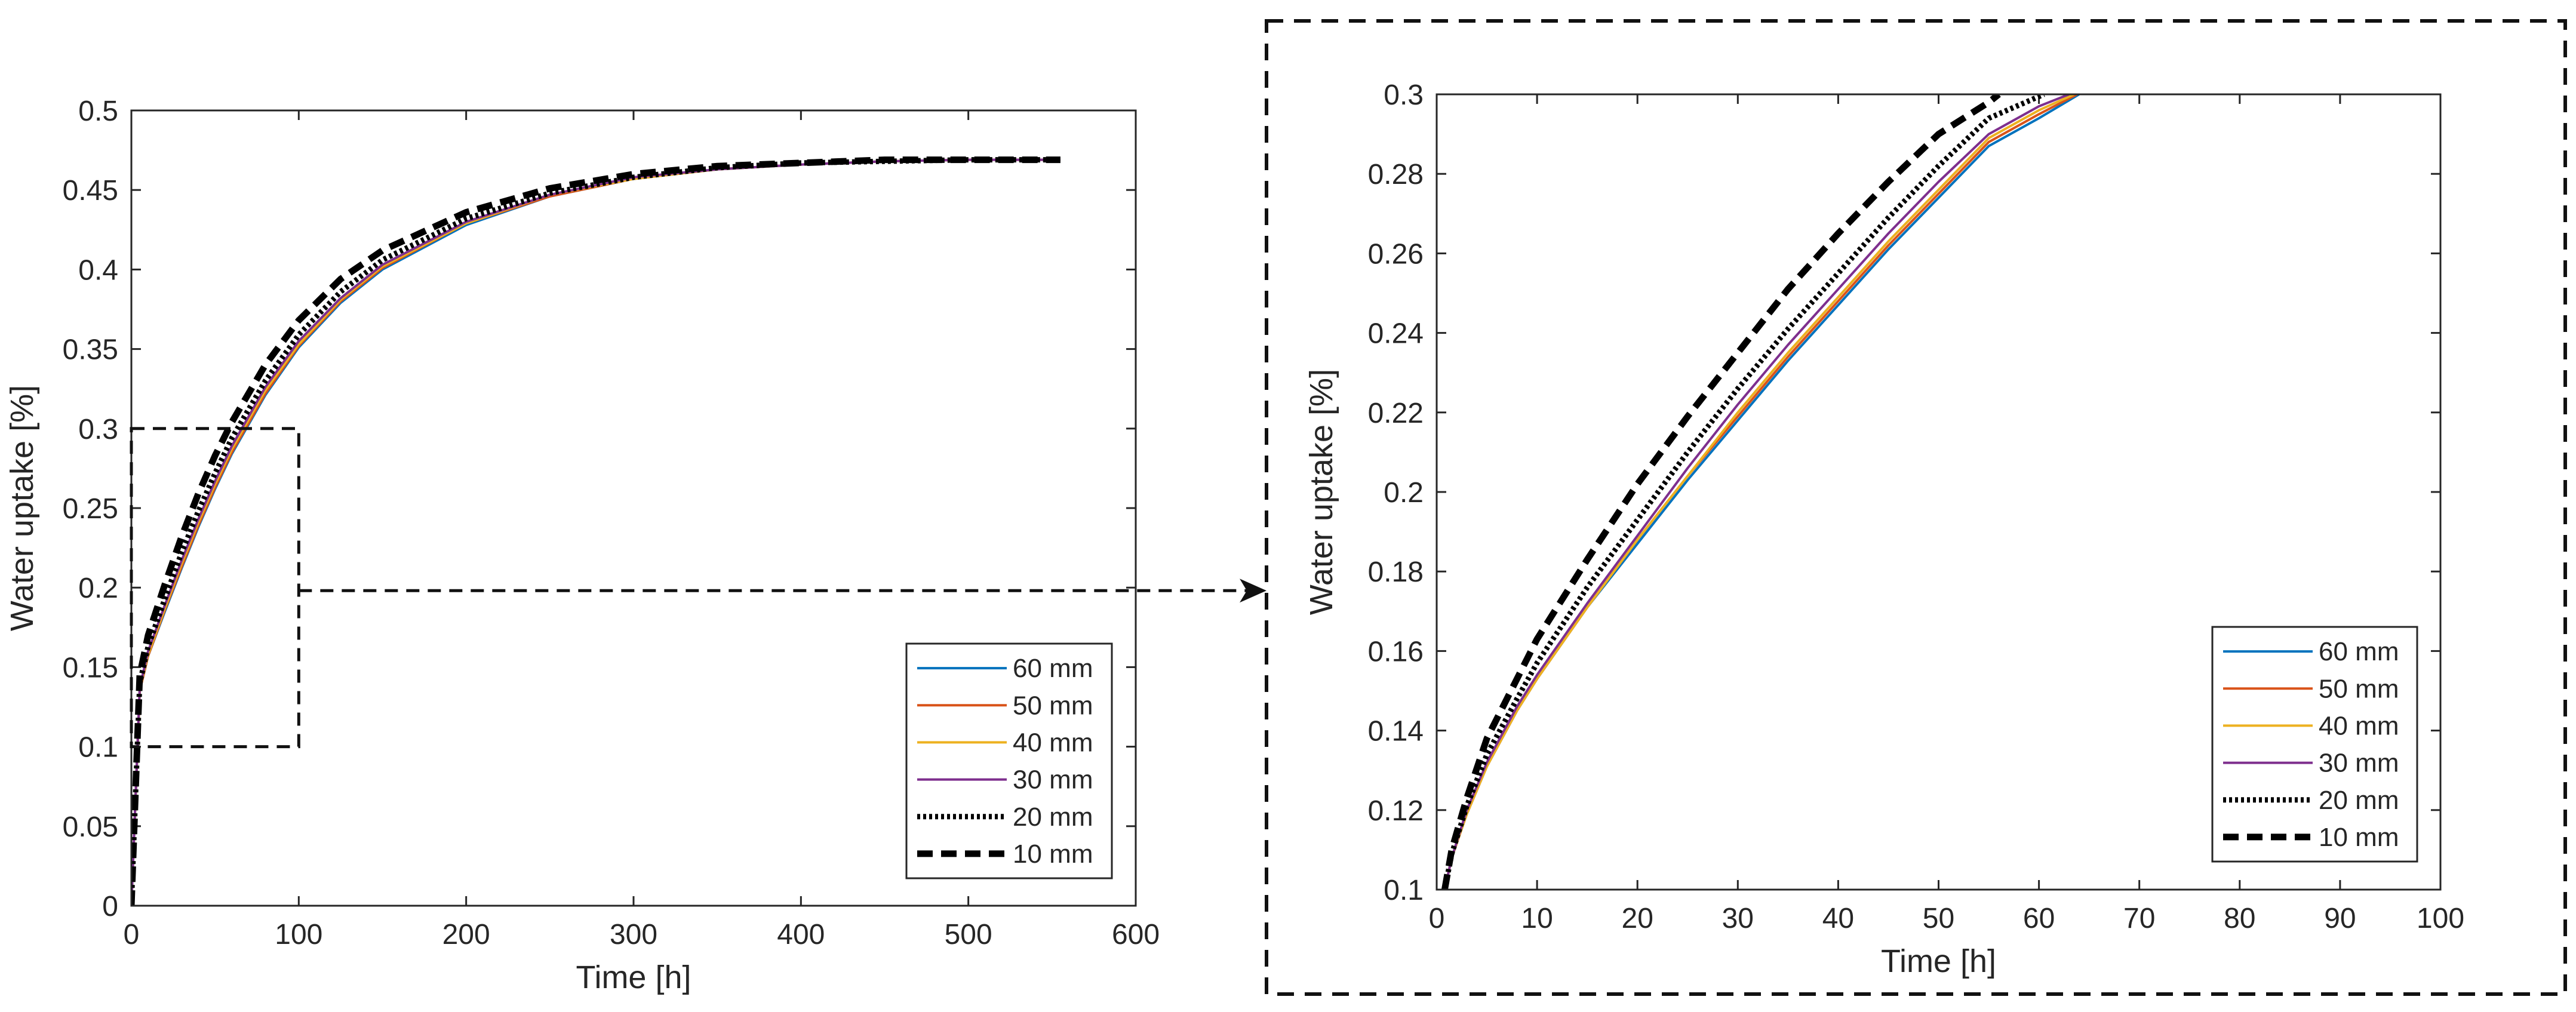  What do you see at coordinates (466, 935) in the screenshot?
I see `x-tick-label: 200` at bounding box center [466, 935].